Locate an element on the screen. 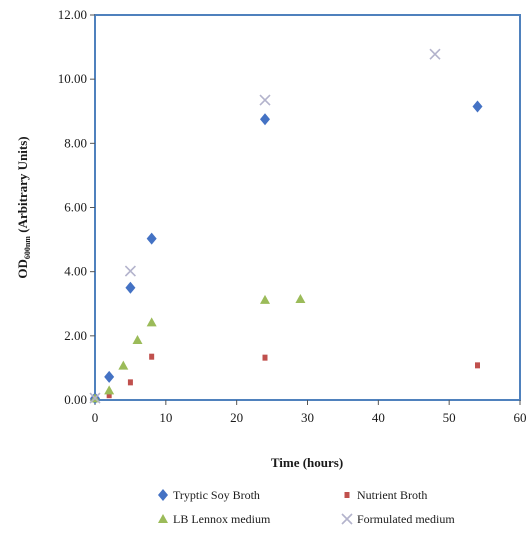  y-axis-label: OD600nm (Arbitrary Units) is located at coordinates (23, 207).